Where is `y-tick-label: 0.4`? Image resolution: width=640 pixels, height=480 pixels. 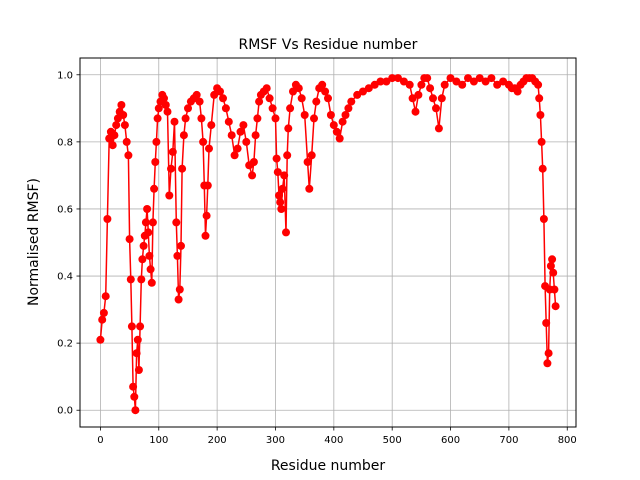 y-tick-label: 0.4 is located at coordinates (65, 277).